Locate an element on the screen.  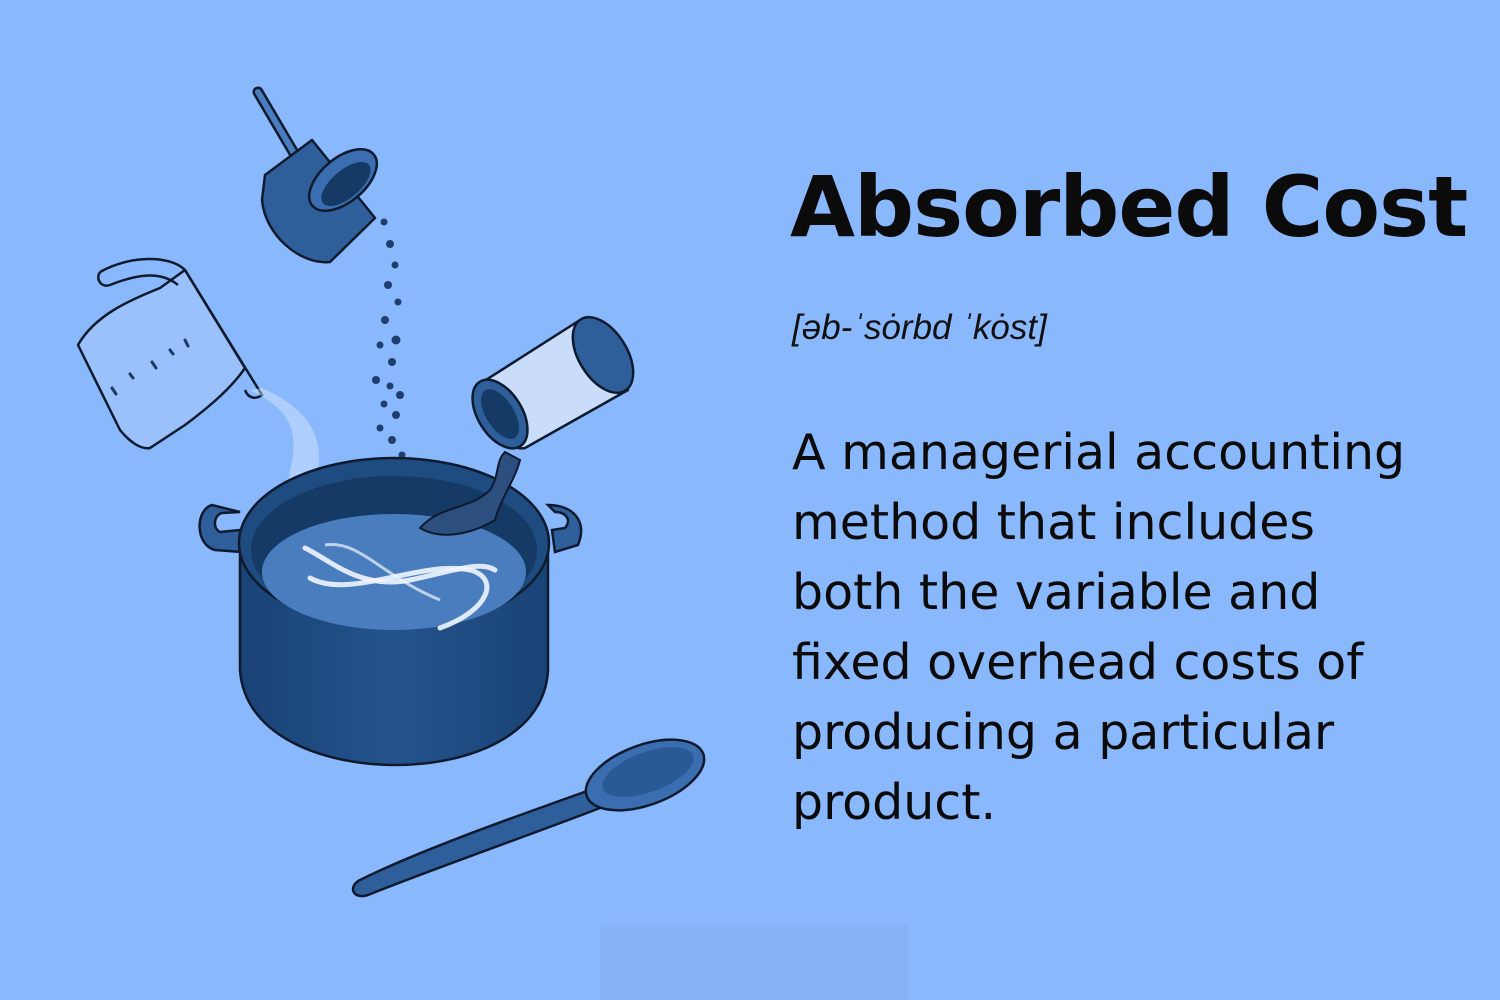
measuring-cup-icon is located at coordinates (315, 175).